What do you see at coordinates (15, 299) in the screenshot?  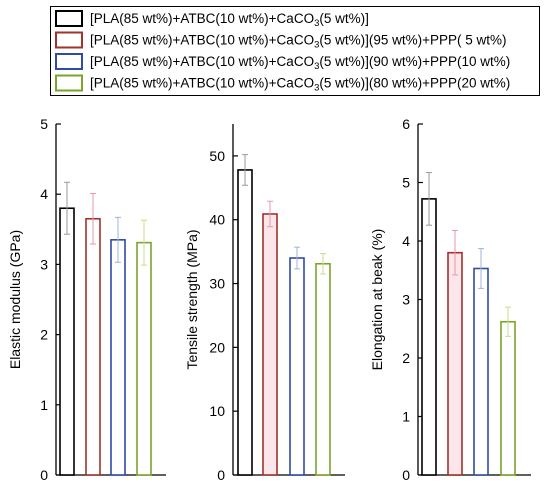 I see `y-axis-title: Elastic modulus (GPa)` at bounding box center [15, 299].